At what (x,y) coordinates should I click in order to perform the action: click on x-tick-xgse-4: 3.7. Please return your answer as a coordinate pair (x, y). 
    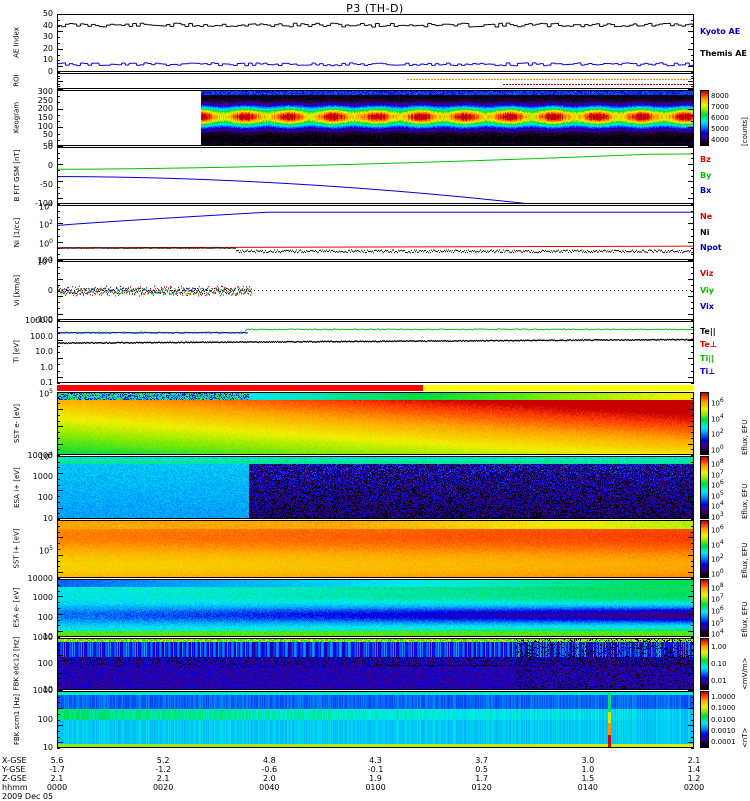
    Looking at the image, I should click on (482, 760).